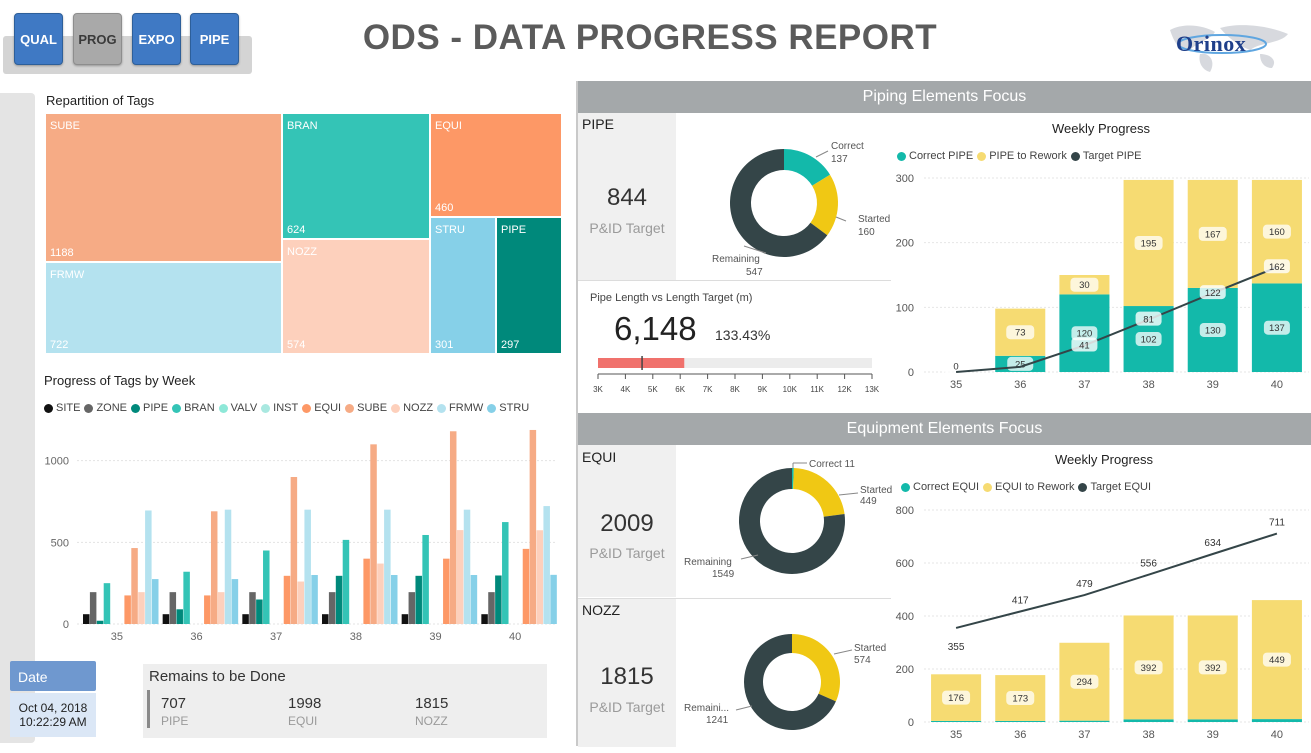 This screenshot has height=753, width=1311. I want to click on target-label: 556, so click(1148, 564).